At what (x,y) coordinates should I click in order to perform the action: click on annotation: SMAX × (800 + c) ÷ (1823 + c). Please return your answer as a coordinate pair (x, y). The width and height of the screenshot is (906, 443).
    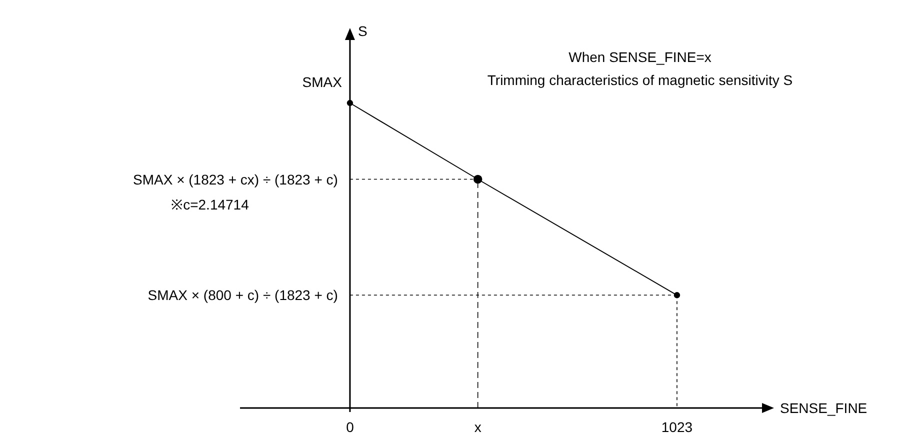
    Looking at the image, I should click on (243, 295).